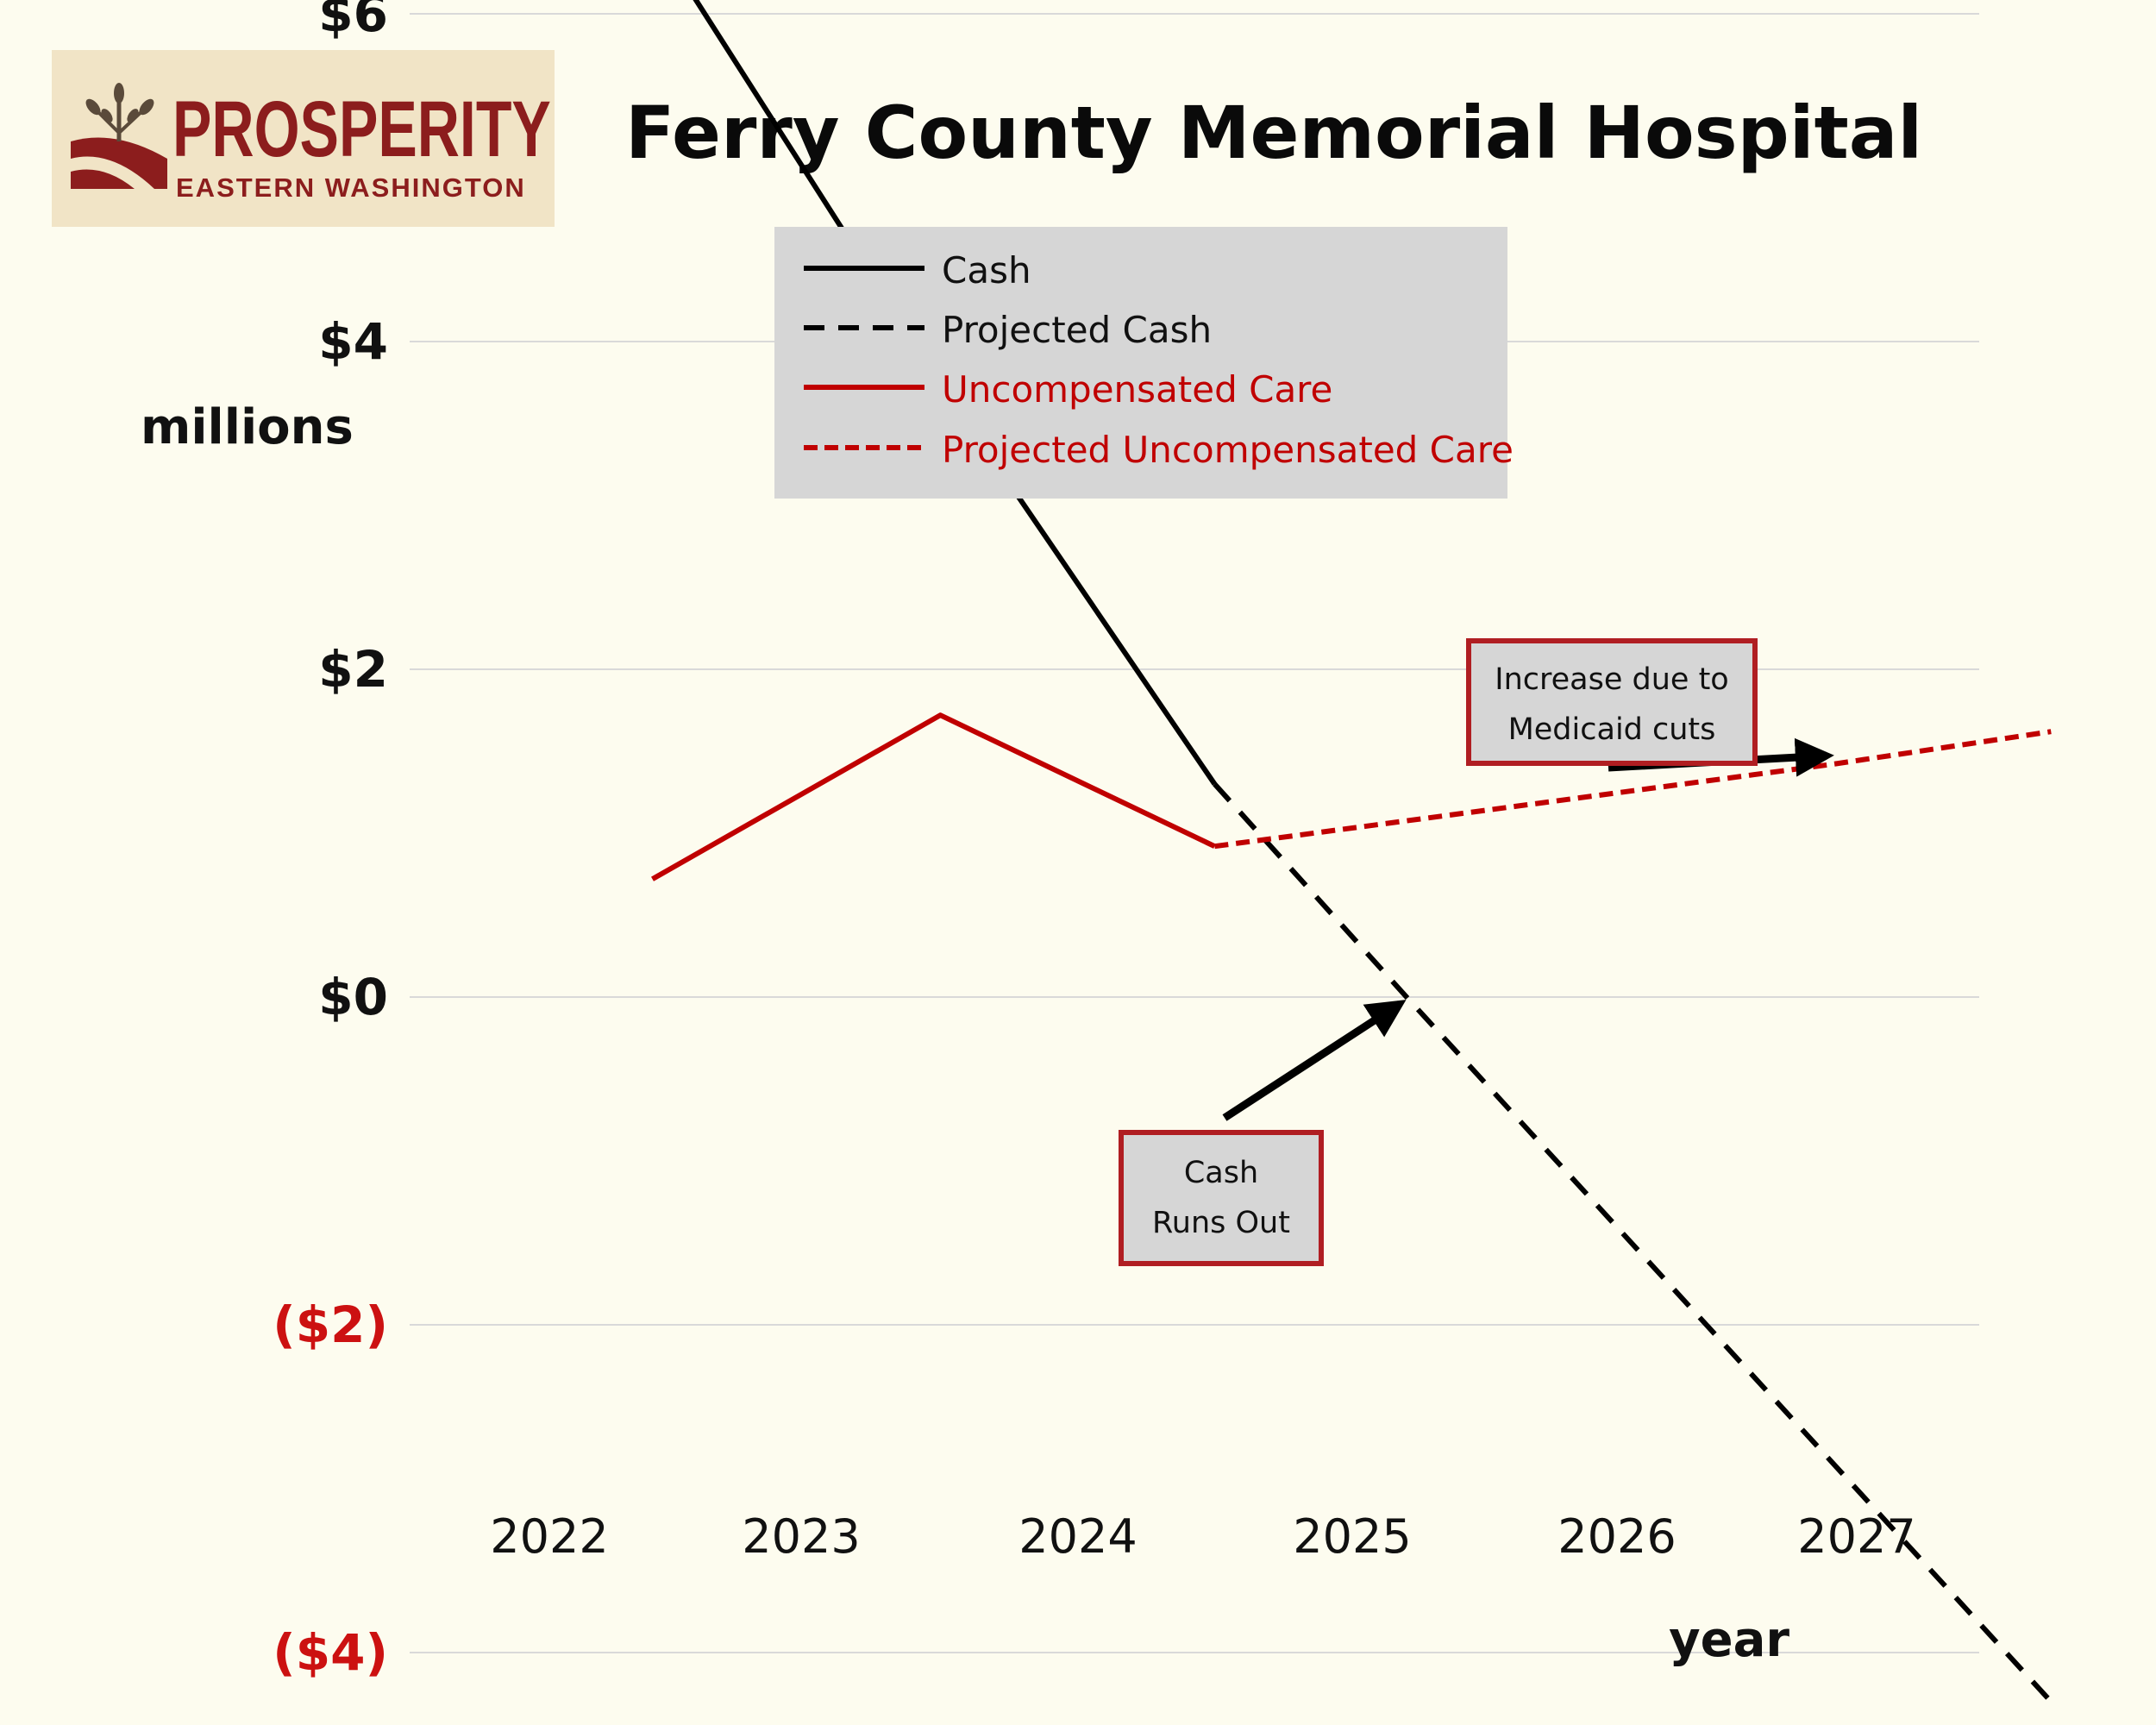  What do you see at coordinates (1221, 1223) in the screenshot?
I see `annotation-line: Runs Out` at bounding box center [1221, 1223].